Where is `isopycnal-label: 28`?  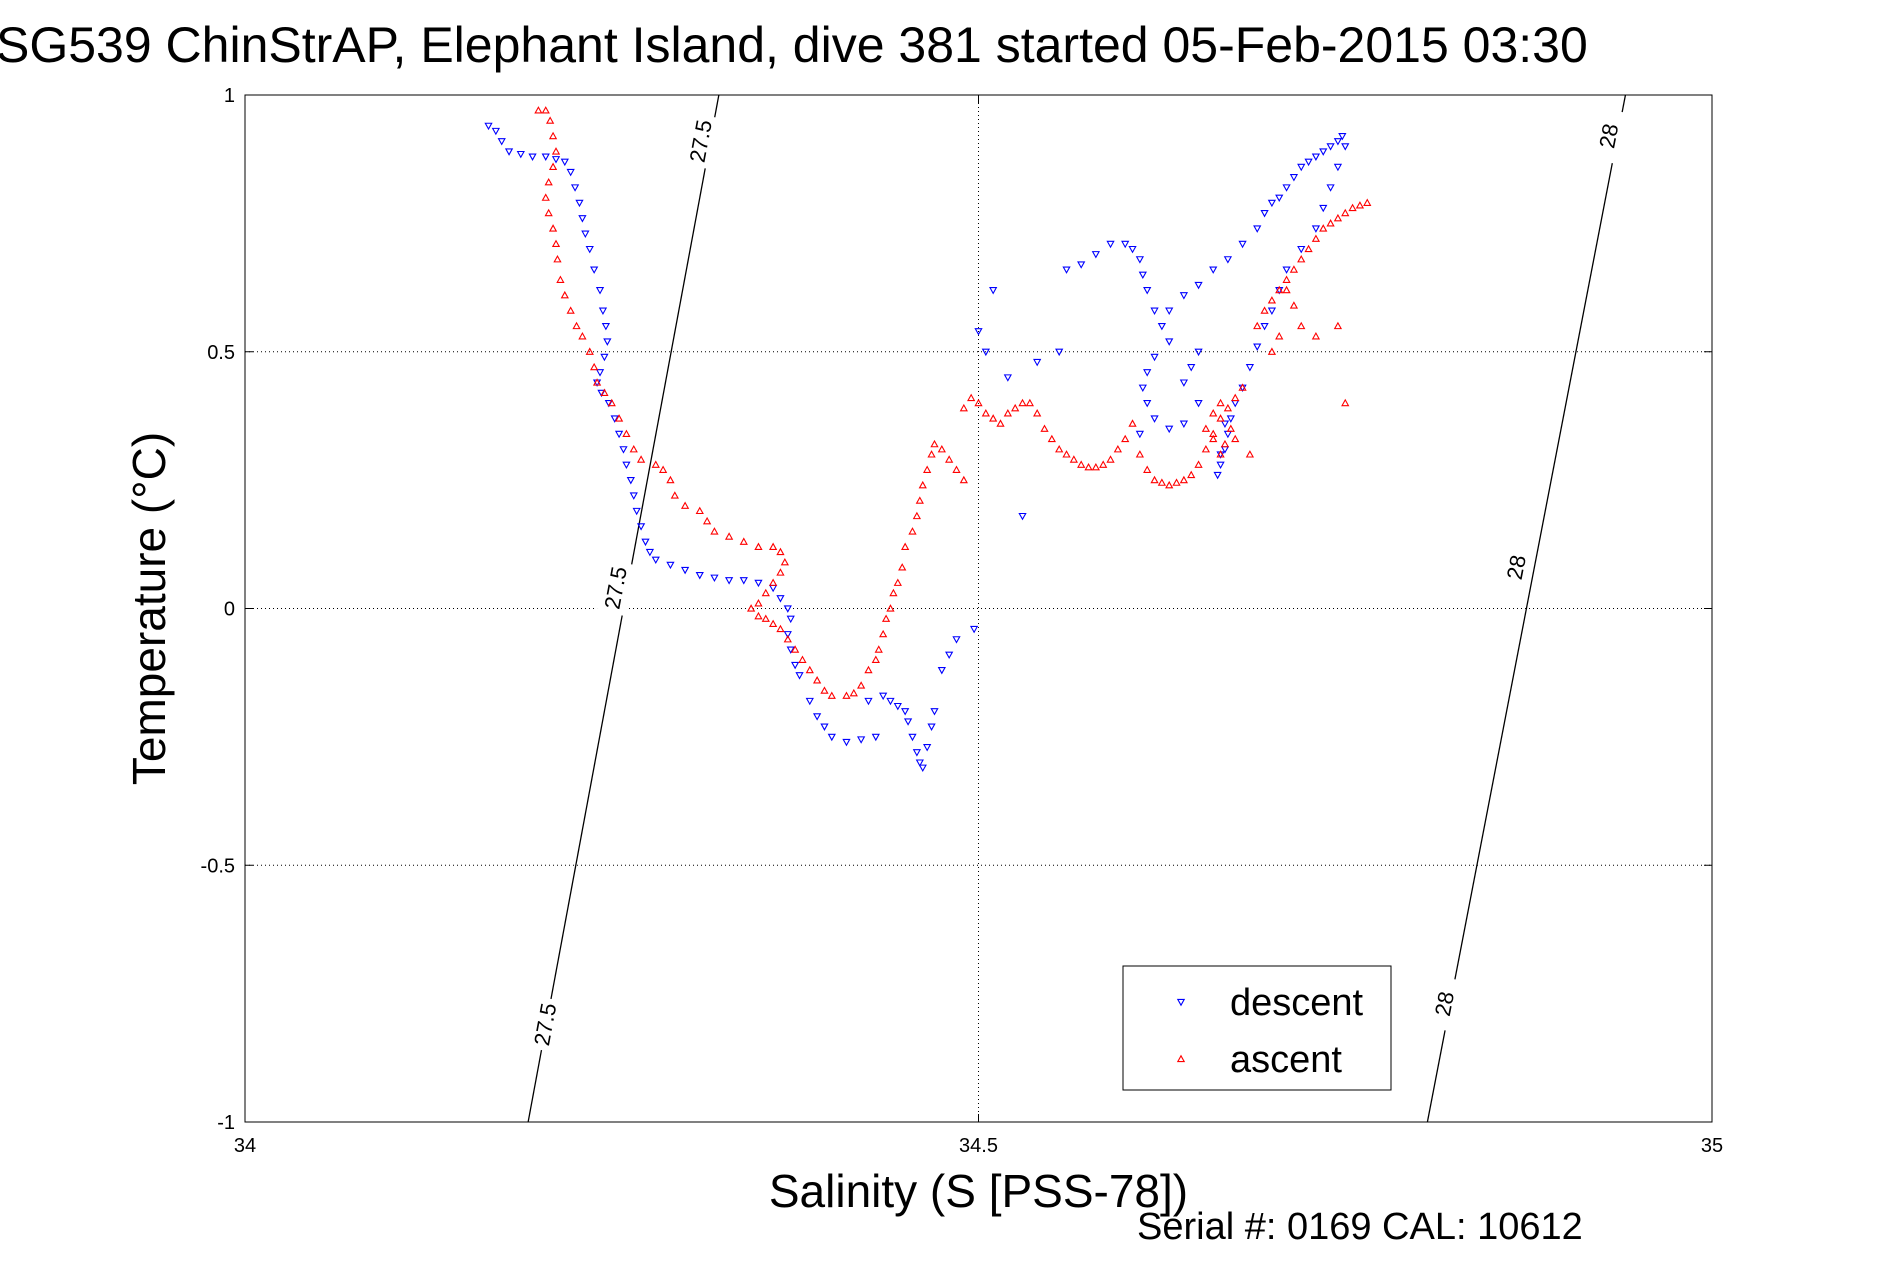
isopycnal-label: 28 is located at coordinates (1444, 1003).